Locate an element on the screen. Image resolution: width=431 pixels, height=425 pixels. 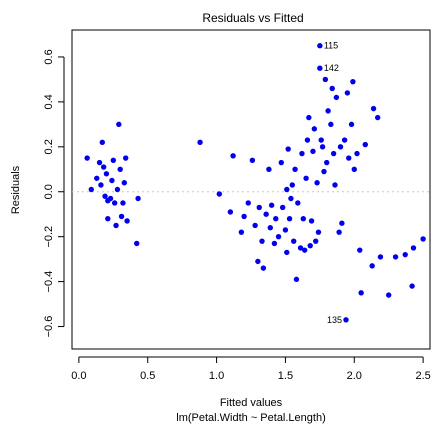
x-axis-subtitle: lm(Petal.Width ~ Petal.Length) is located at coordinates (251, 418).